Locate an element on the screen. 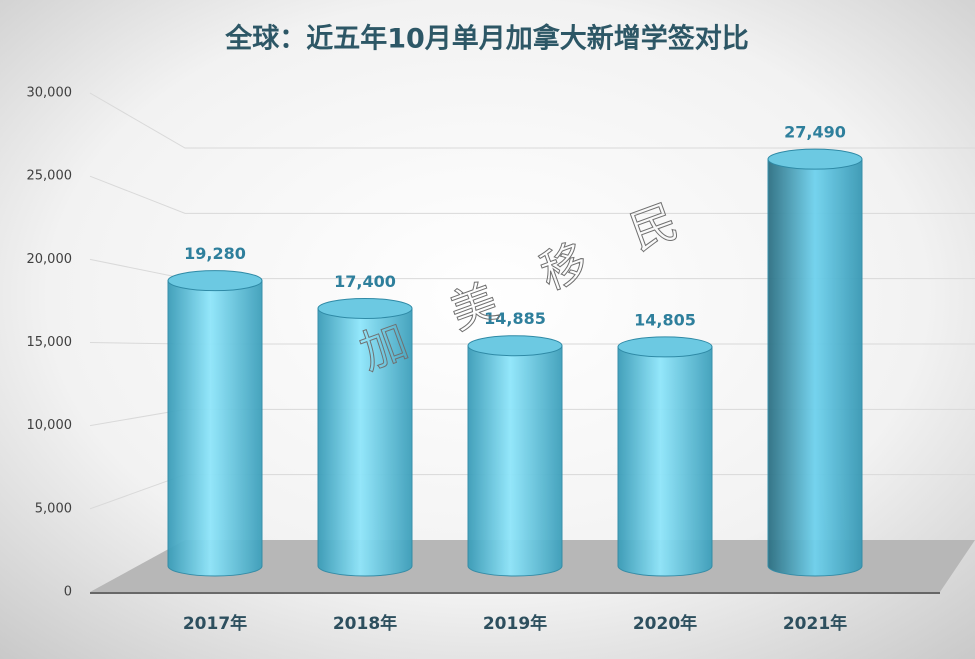 This screenshot has width=975, height=659. y-tick-label: 25,000 is located at coordinates (50, 176).